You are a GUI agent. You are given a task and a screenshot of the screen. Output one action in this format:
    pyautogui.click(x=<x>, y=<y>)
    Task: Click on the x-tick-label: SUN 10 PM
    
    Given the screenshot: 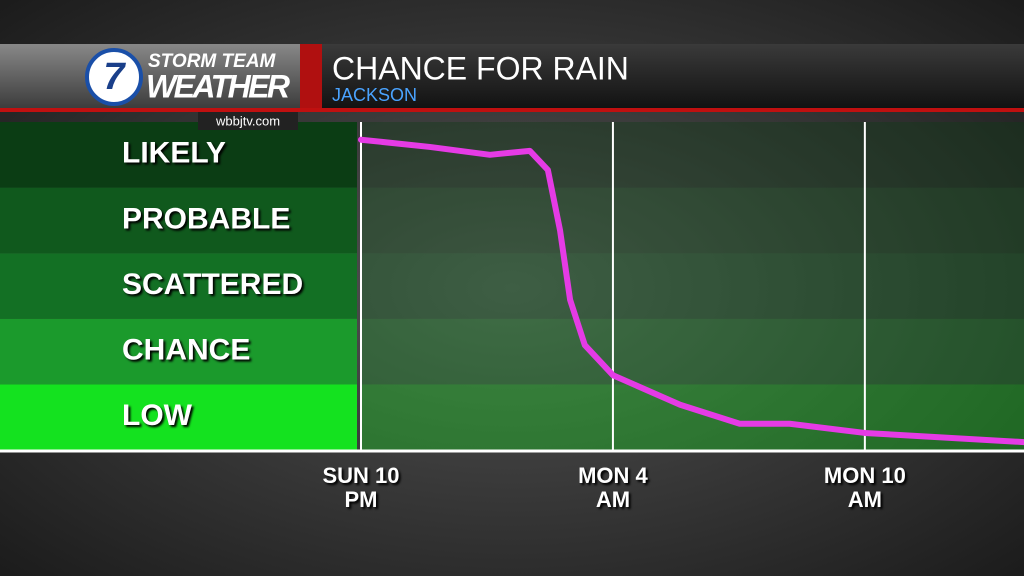 What is the action you would take?
    pyautogui.click(x=361, y=487)
    